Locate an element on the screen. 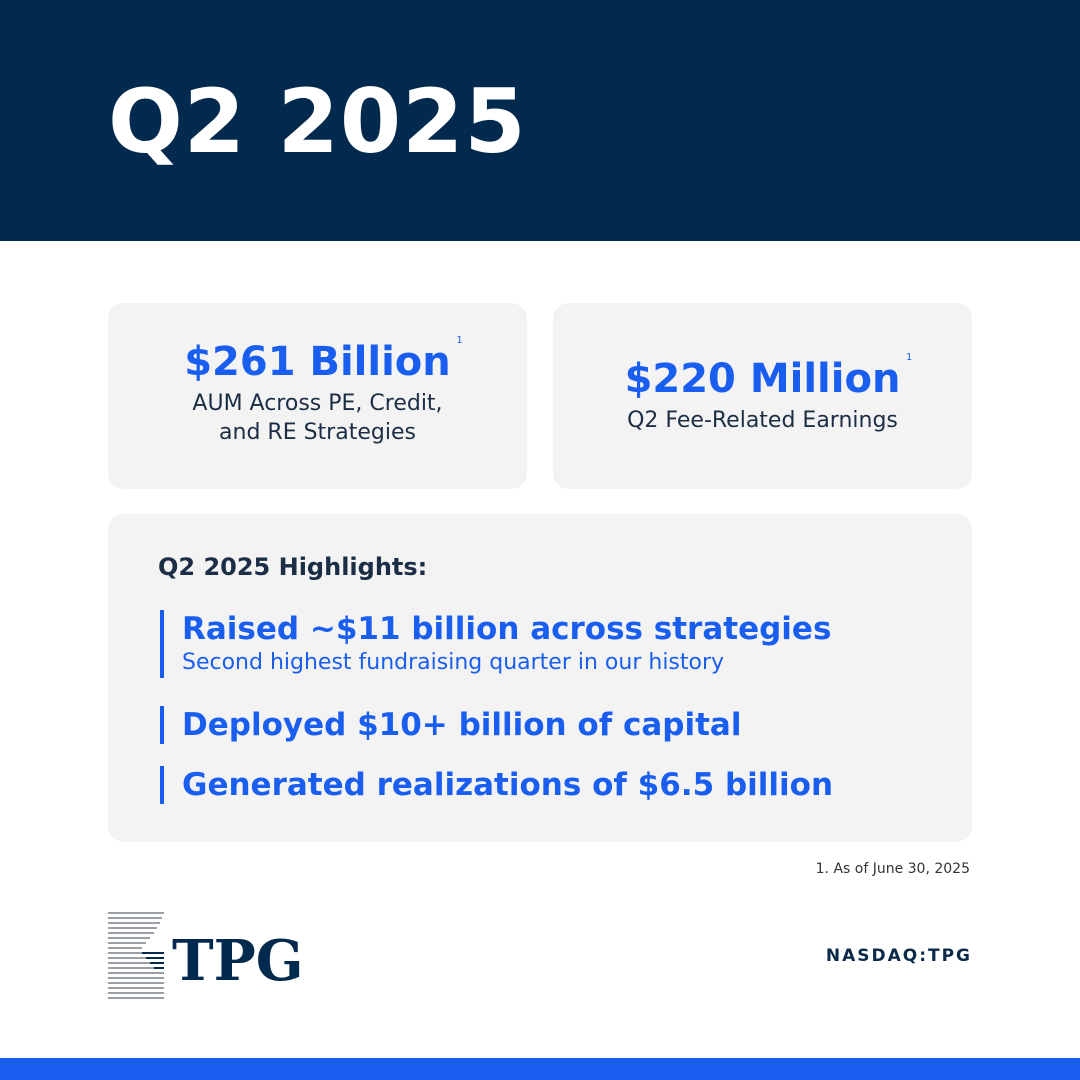 The image size is (1080, 1080). stat-value-aum-text: $261 Billion is located at coordinates (317, 362).